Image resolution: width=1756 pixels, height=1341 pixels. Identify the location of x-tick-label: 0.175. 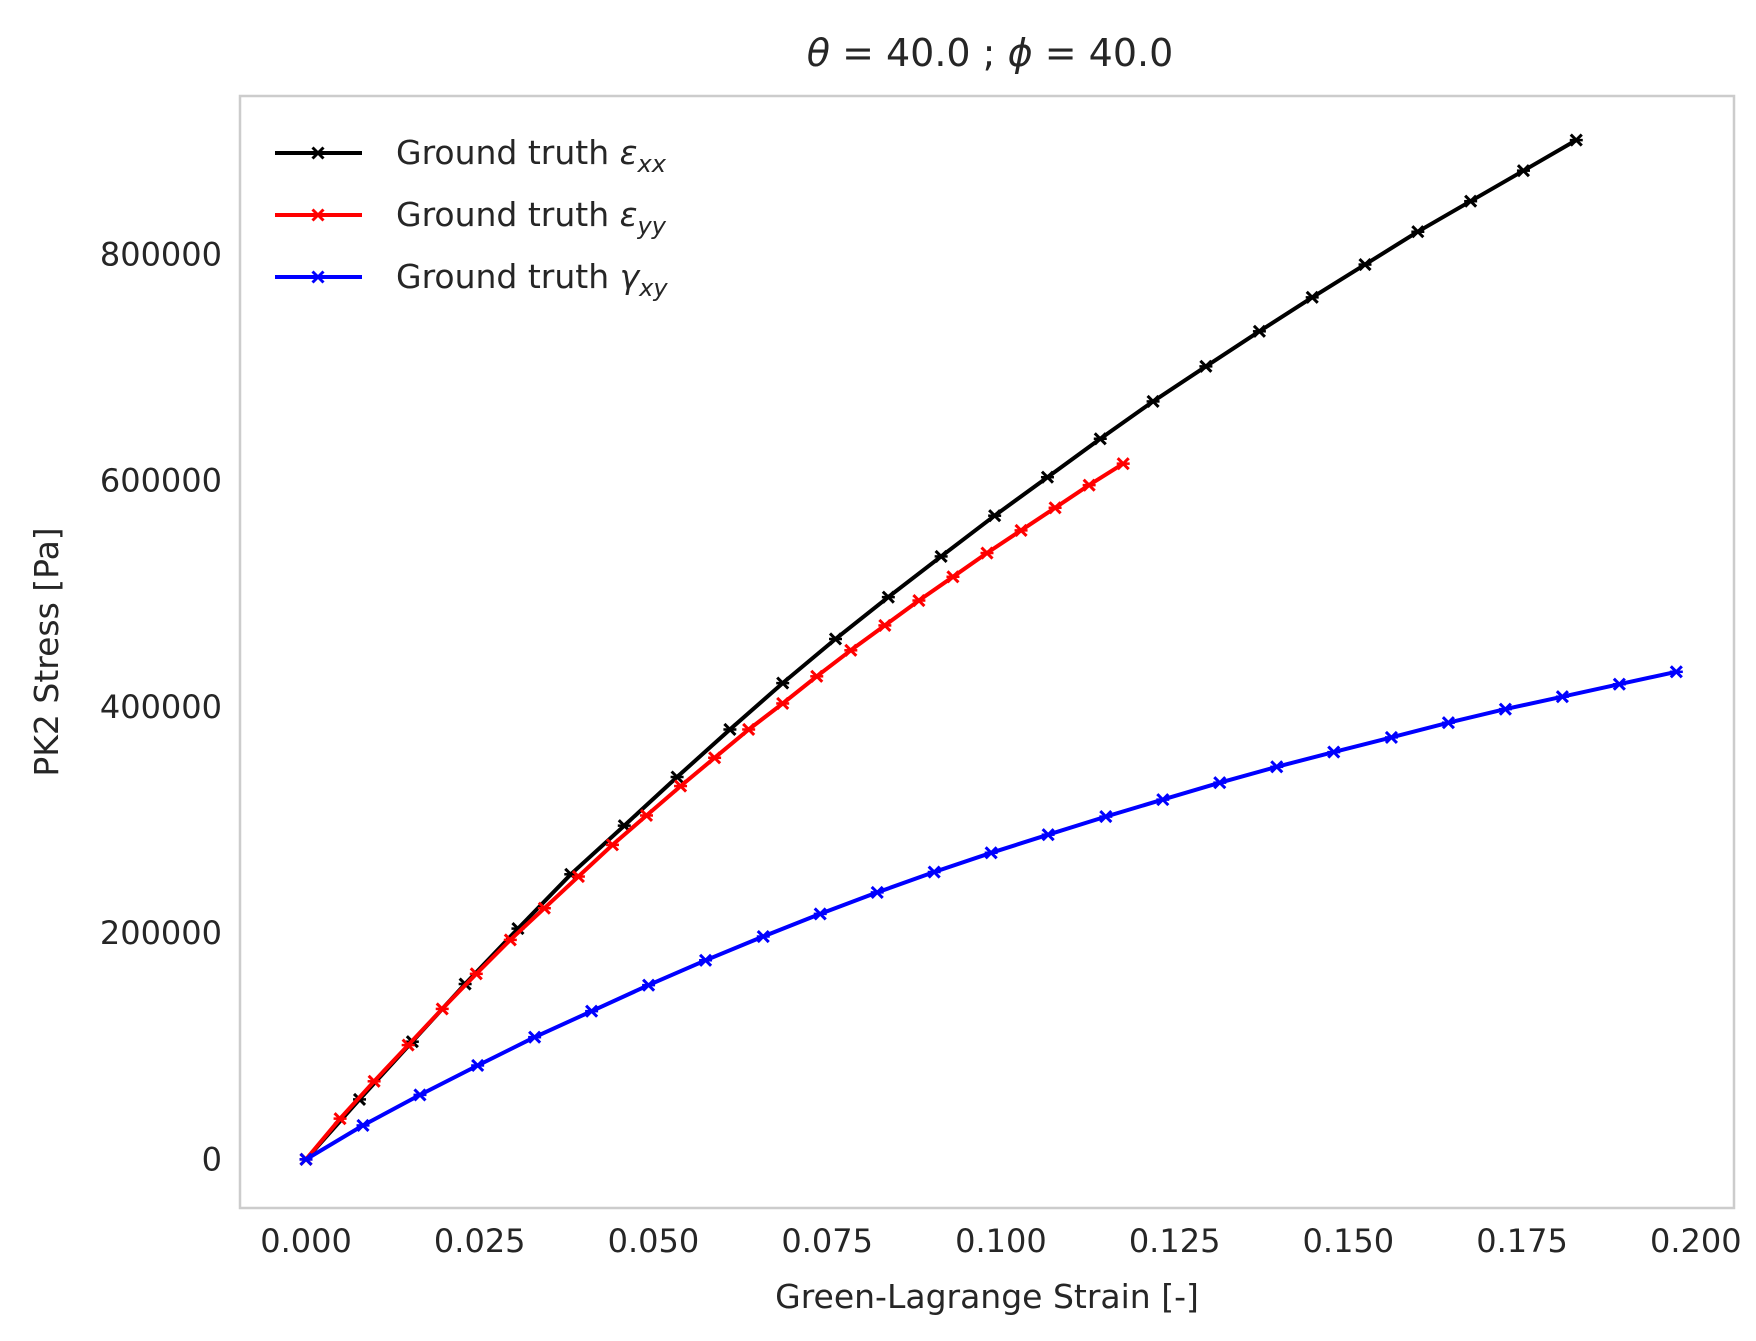
(1522, 1241).